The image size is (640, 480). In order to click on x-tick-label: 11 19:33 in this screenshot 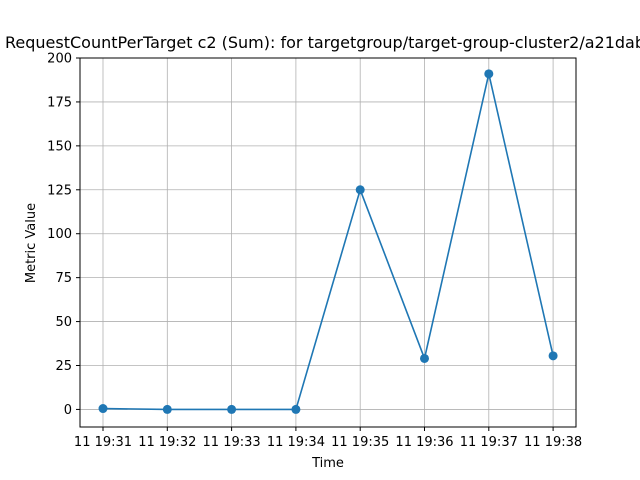, I will do `click(232, 442)`.